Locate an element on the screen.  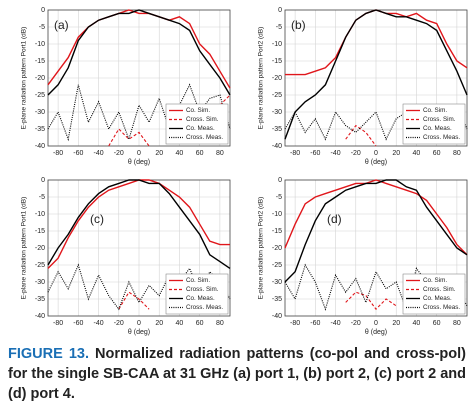
y-axis-label: E-plane radiation pattern Port2 (dB) is located at coordinates (261, 78).